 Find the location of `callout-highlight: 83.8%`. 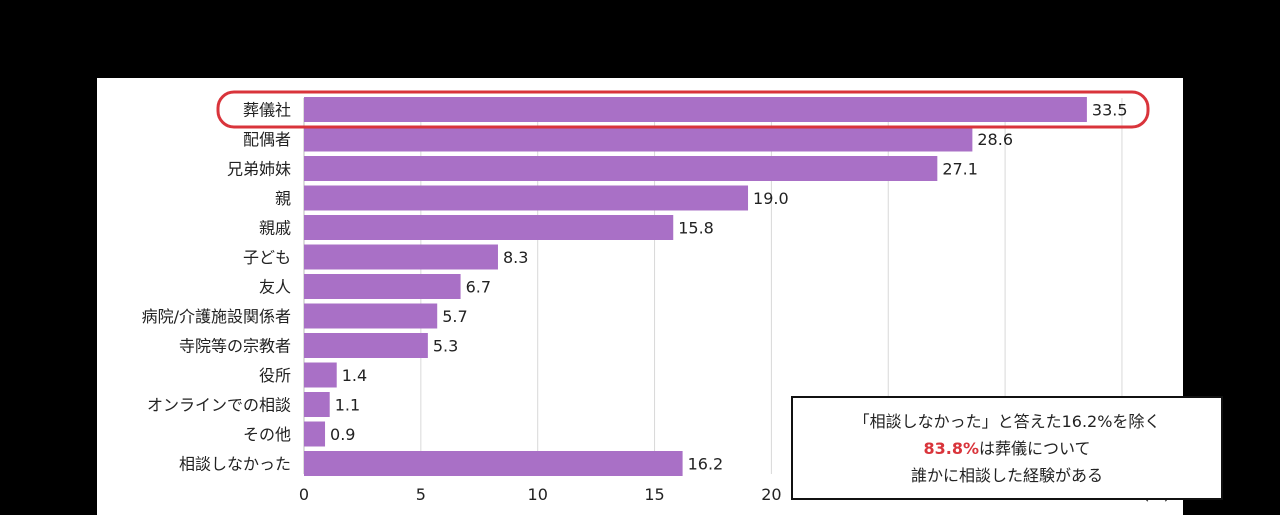

callout-highlight: 83.8% is located at coordinates (951, 448).